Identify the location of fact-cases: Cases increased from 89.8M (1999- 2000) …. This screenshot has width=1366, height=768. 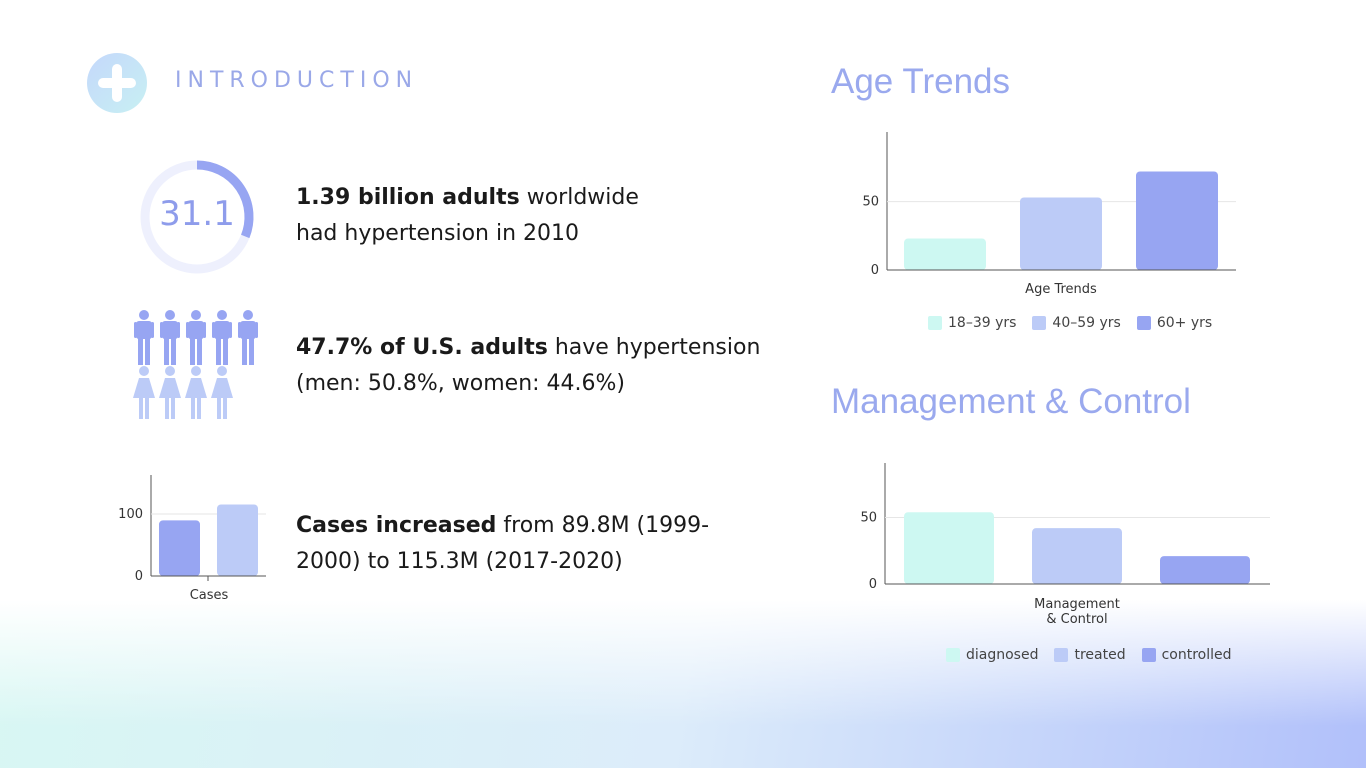
(531, 544).